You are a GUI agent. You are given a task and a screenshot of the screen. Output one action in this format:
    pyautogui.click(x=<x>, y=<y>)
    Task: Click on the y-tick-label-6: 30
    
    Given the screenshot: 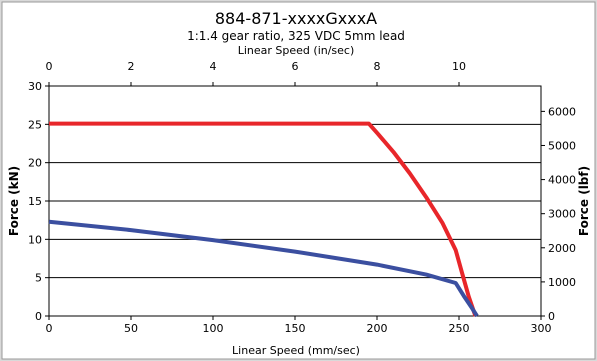 What is the action you would take?
    pyautogui.click(x=35, y=86)
    